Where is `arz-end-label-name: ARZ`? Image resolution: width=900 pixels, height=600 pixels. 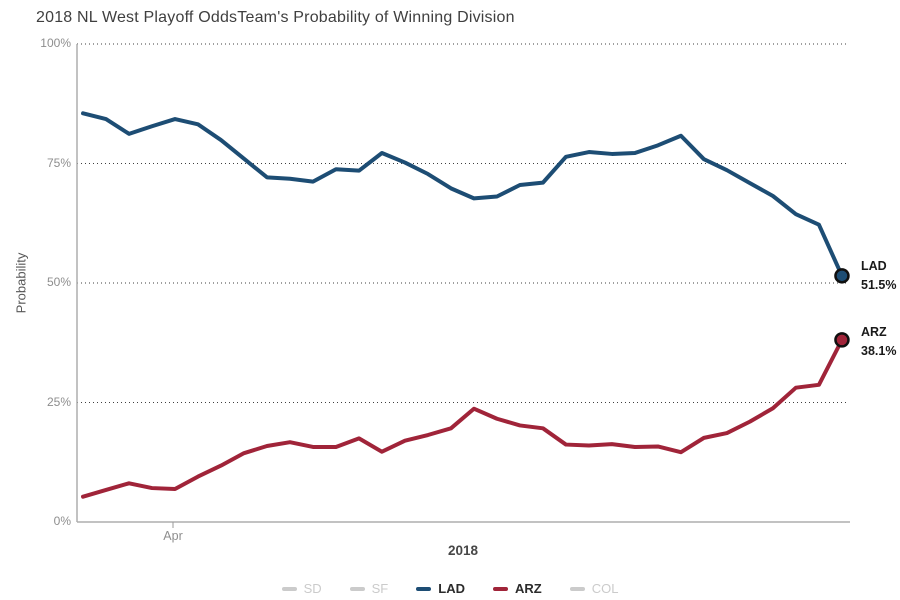 arz-end-label-name: ARZ is located at coordinates (874, 332).